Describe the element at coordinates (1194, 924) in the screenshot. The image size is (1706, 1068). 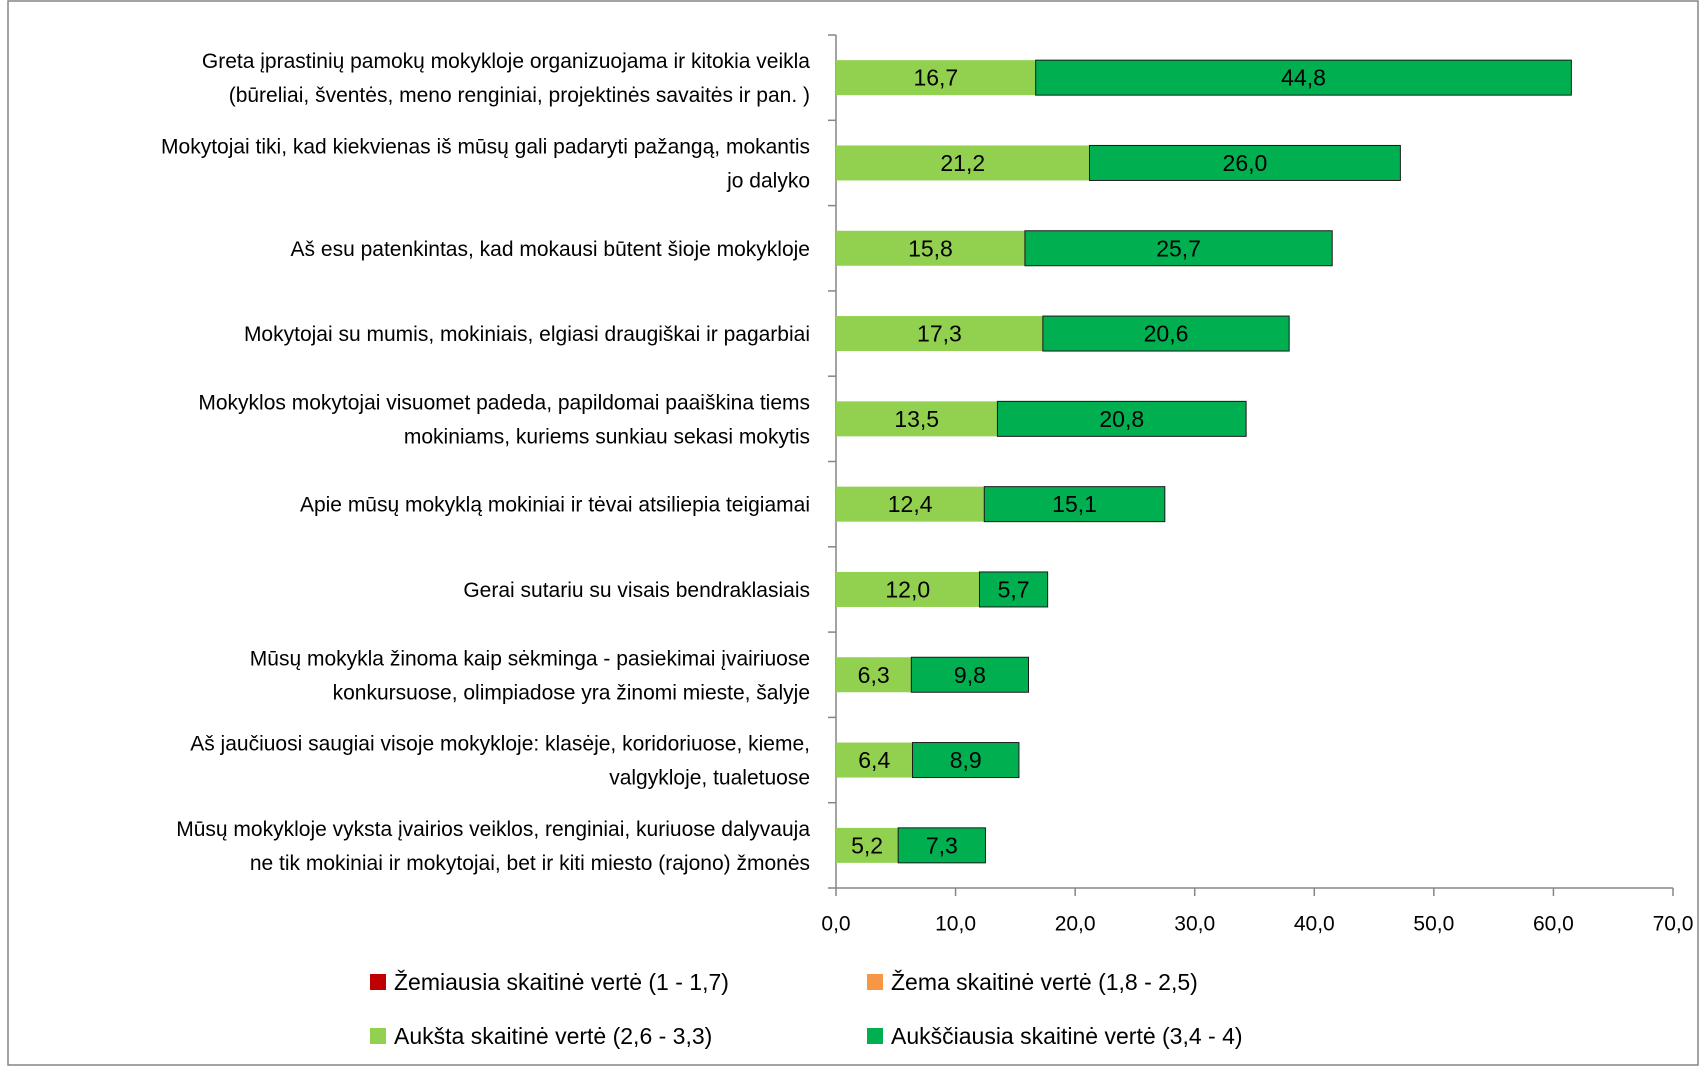
I see `x-tick-label: 30,0` at that location.